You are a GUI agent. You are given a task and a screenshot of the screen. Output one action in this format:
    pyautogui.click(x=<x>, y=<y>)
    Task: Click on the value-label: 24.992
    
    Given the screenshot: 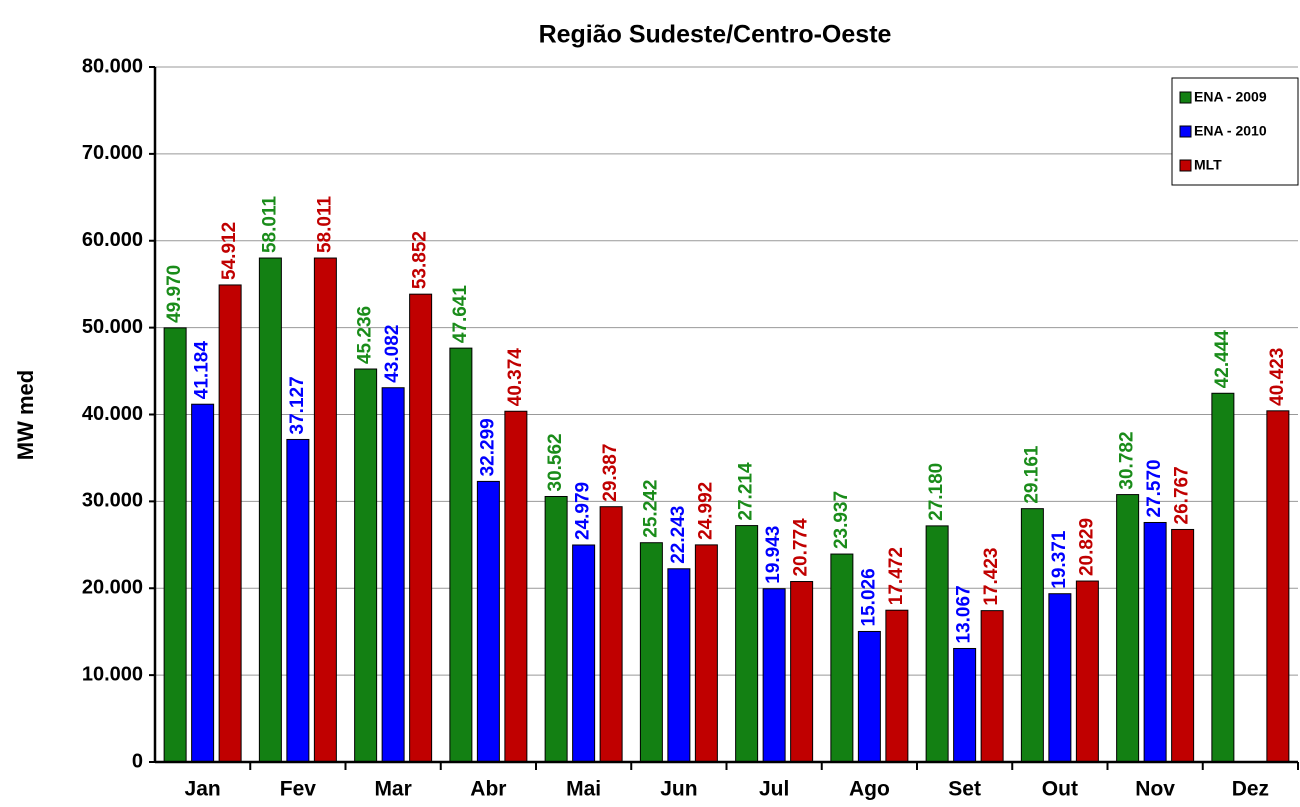 What is the action you would take?
    pyautogui.click(x=705, y=511)
    